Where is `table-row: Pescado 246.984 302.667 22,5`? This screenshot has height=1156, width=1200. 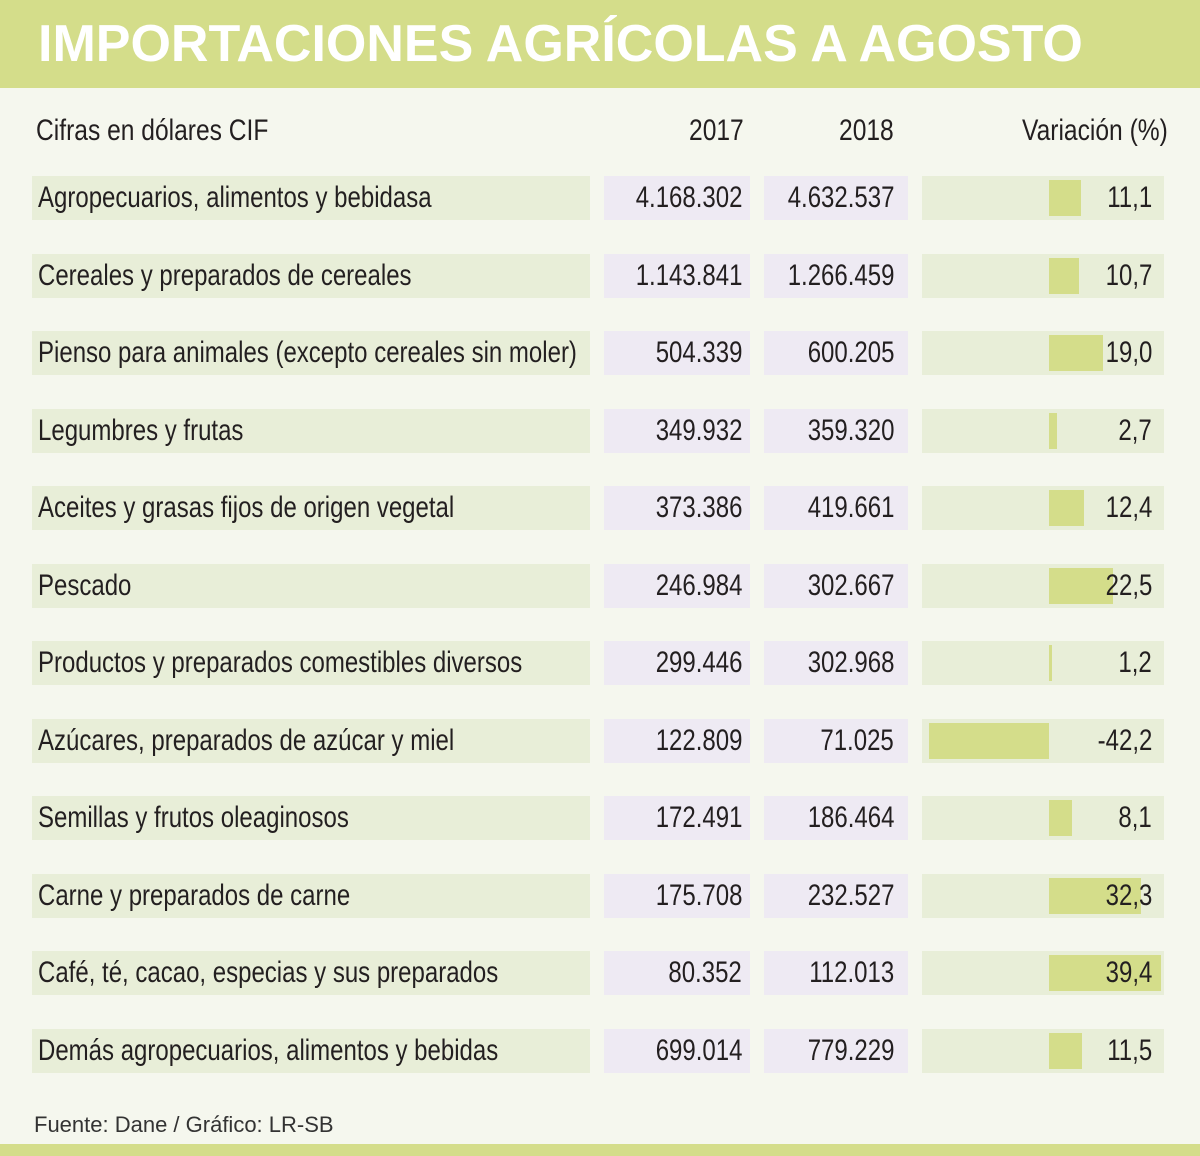
table-row: Pescado 246.984 302.667 22,5 is located at coordinates (600, 585).